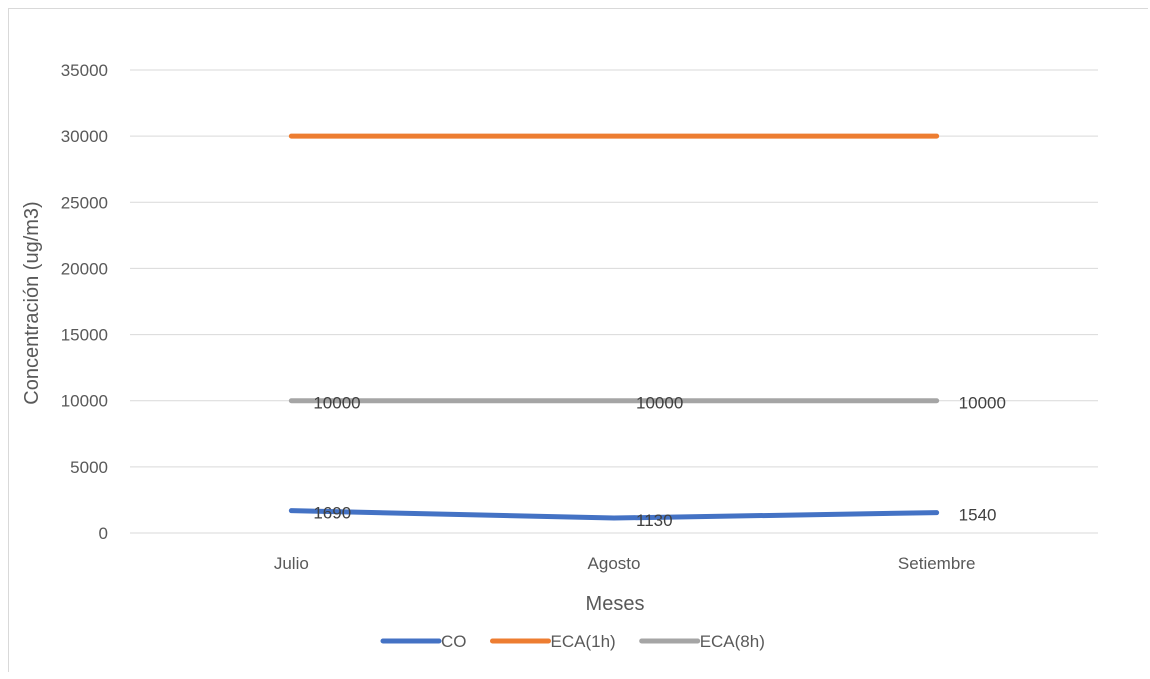  What do you see at coordinates (32, 302) in the screenshot?
I see `y-axis-title: Concentración (ug/m3)` at bounding box center [32, 302].